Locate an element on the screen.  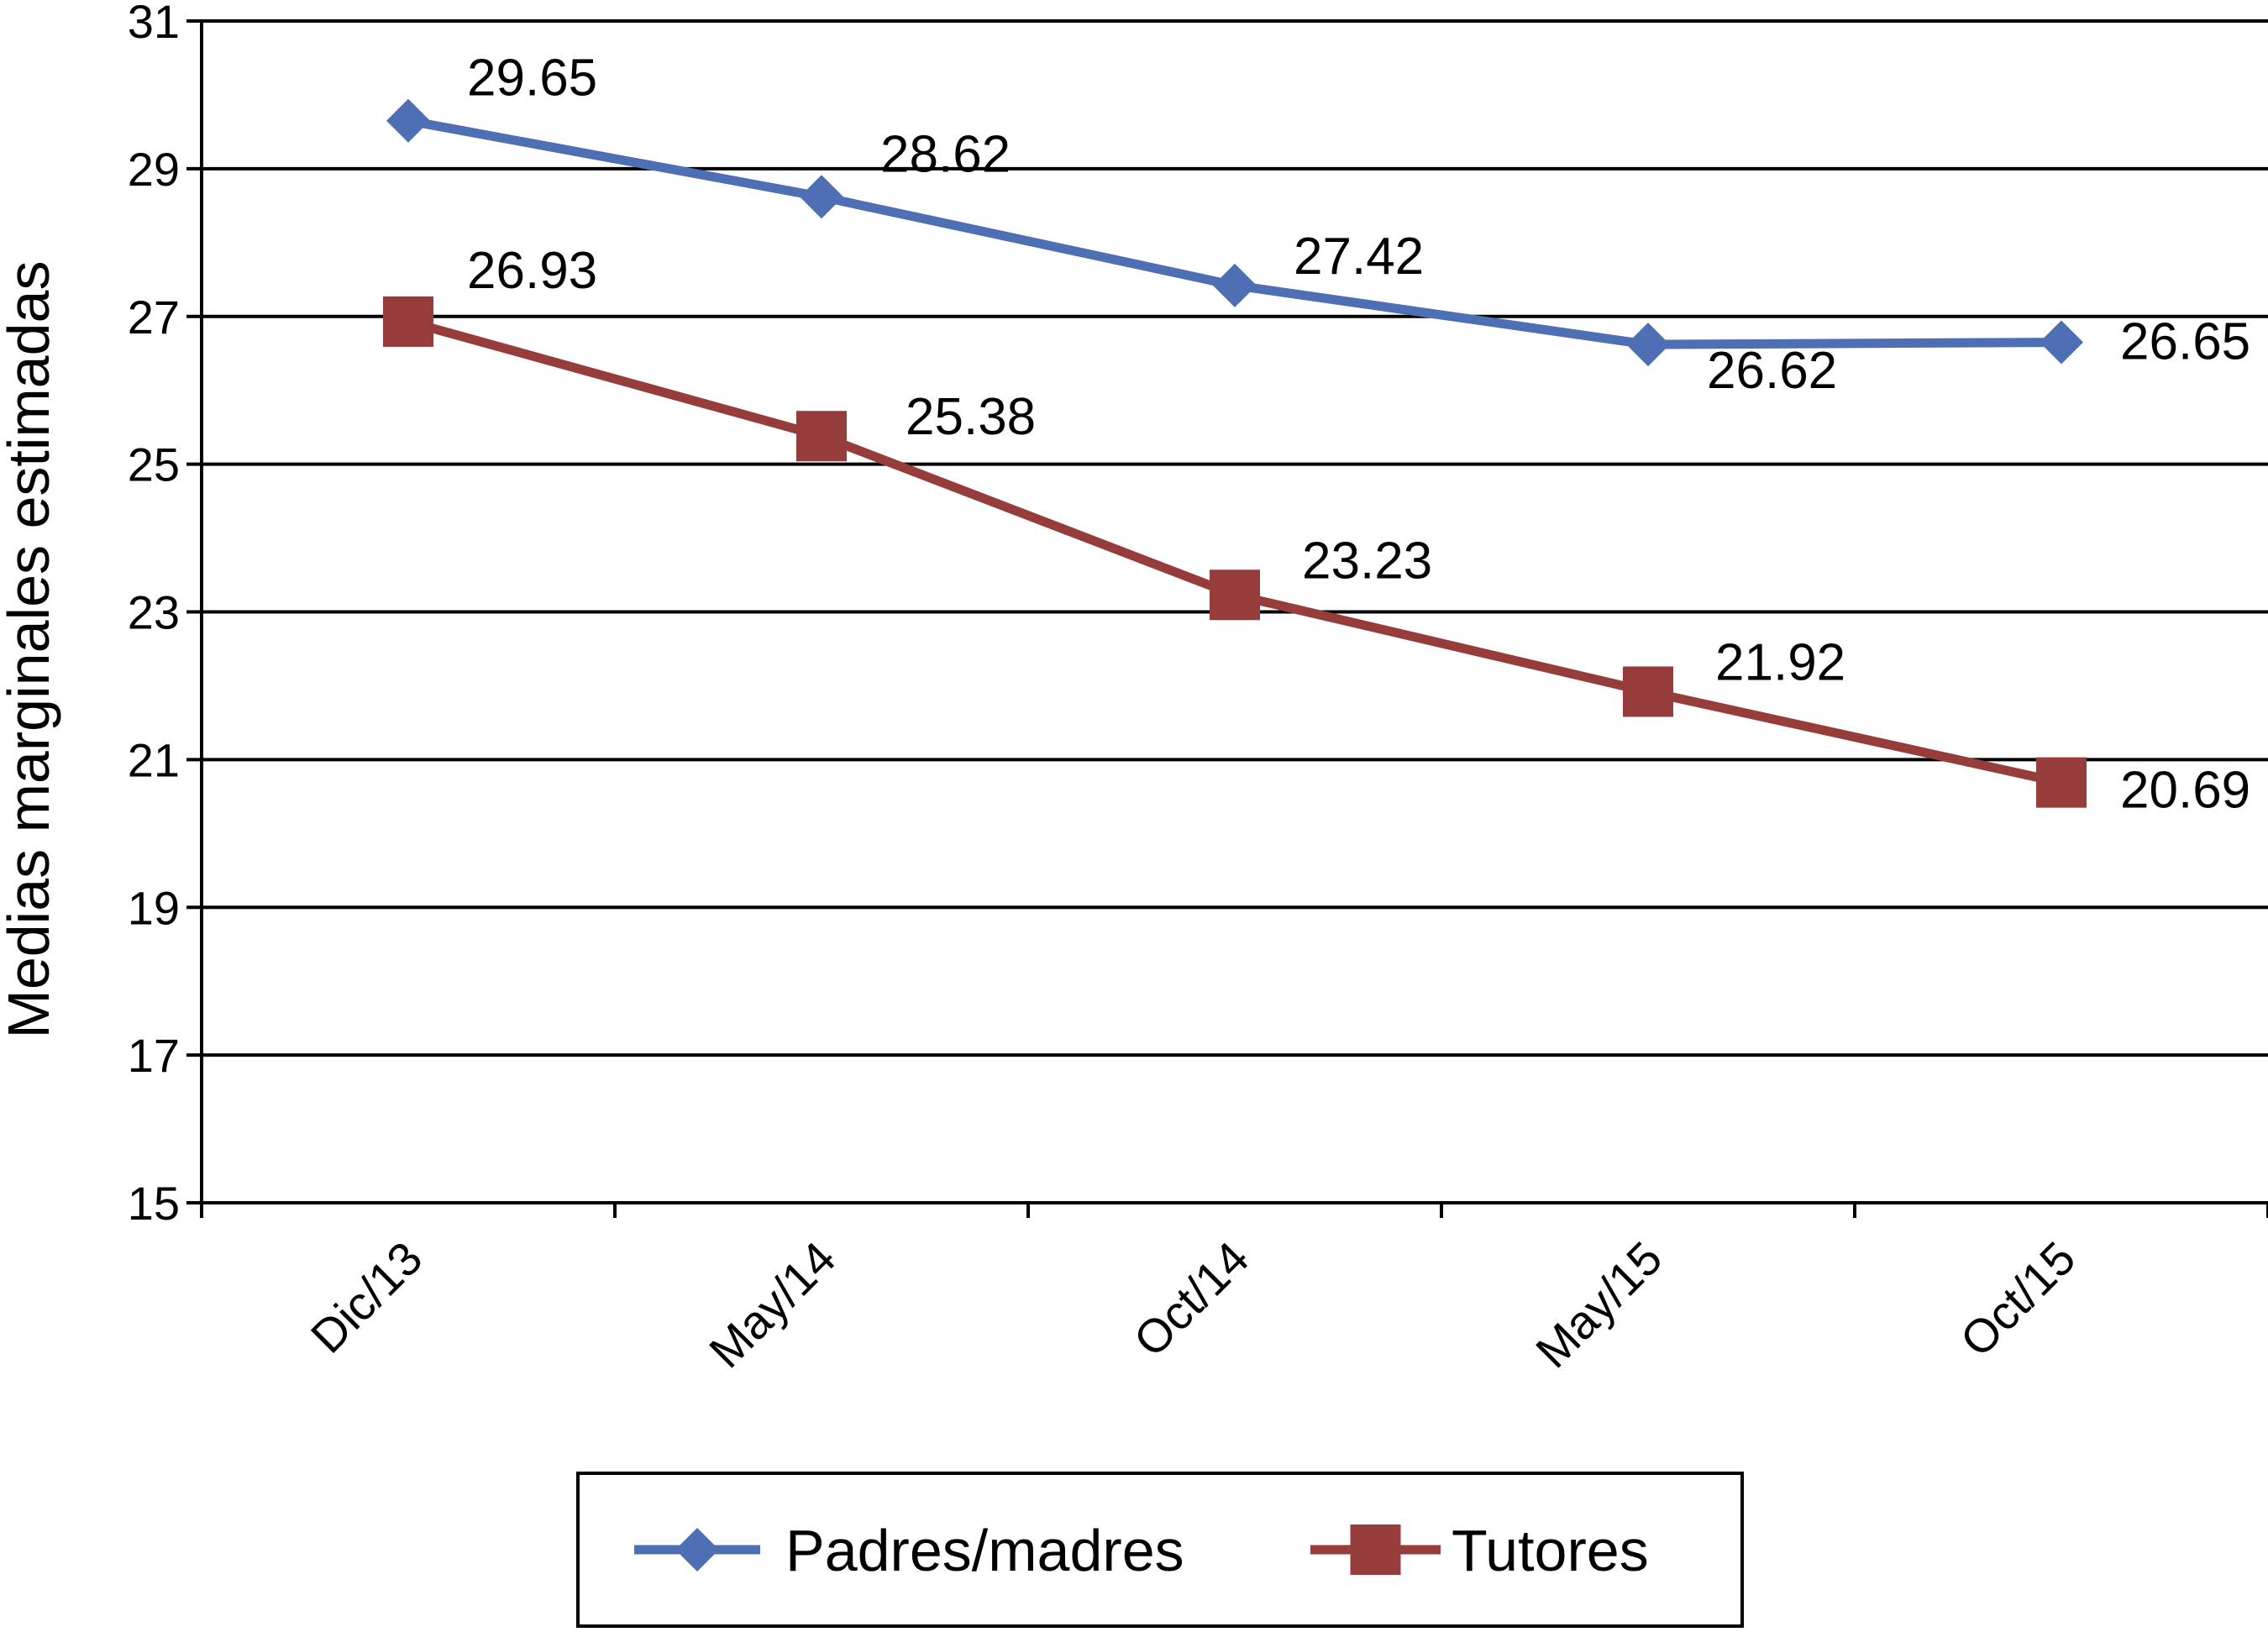
legend: Padres/madres Tutores is located at coordinates (1160, 1550).